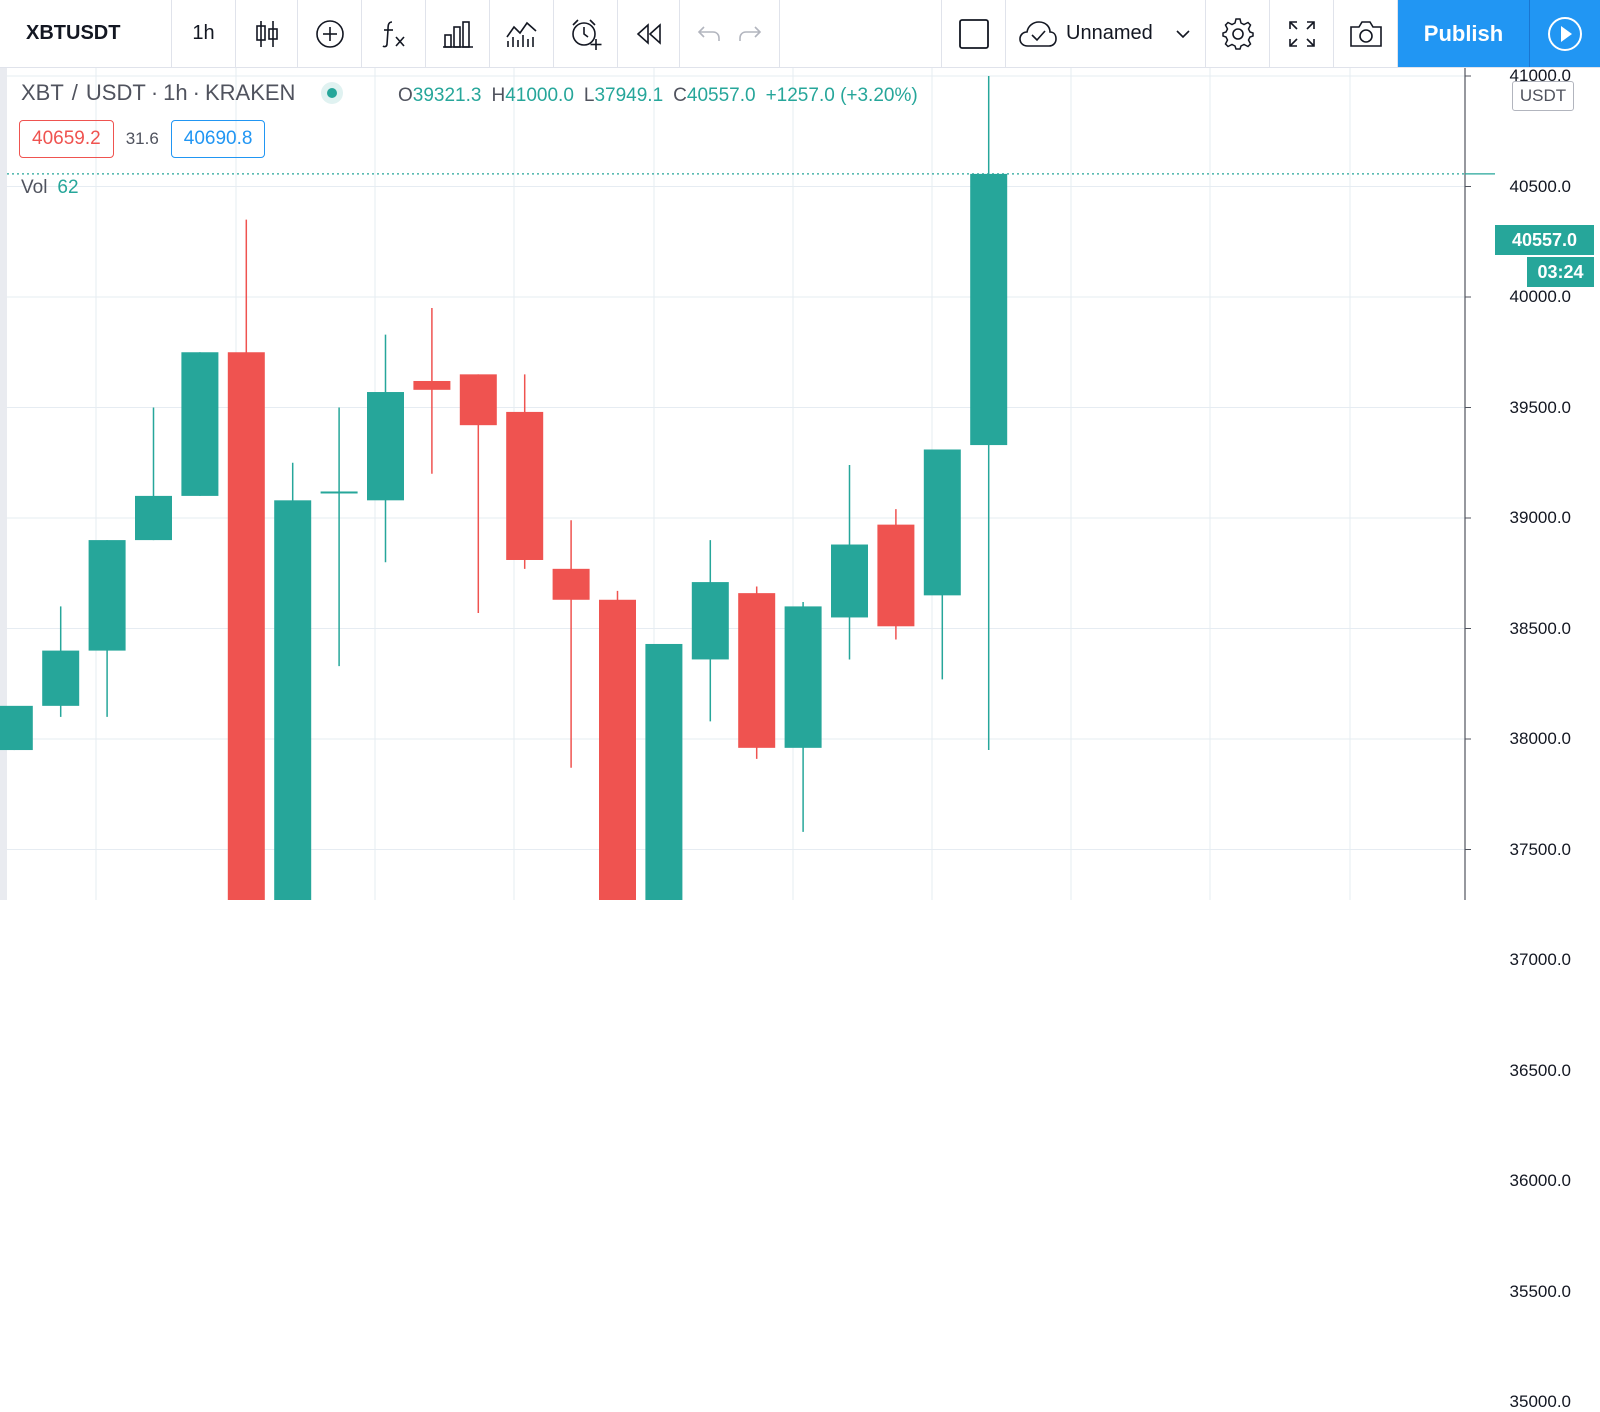 This screenshot has height=1412, width=1600. What do you see at coordinates (447, 95) in the screenshot?
I see `open-value: 39321.3` at bounding box center [447, 95].